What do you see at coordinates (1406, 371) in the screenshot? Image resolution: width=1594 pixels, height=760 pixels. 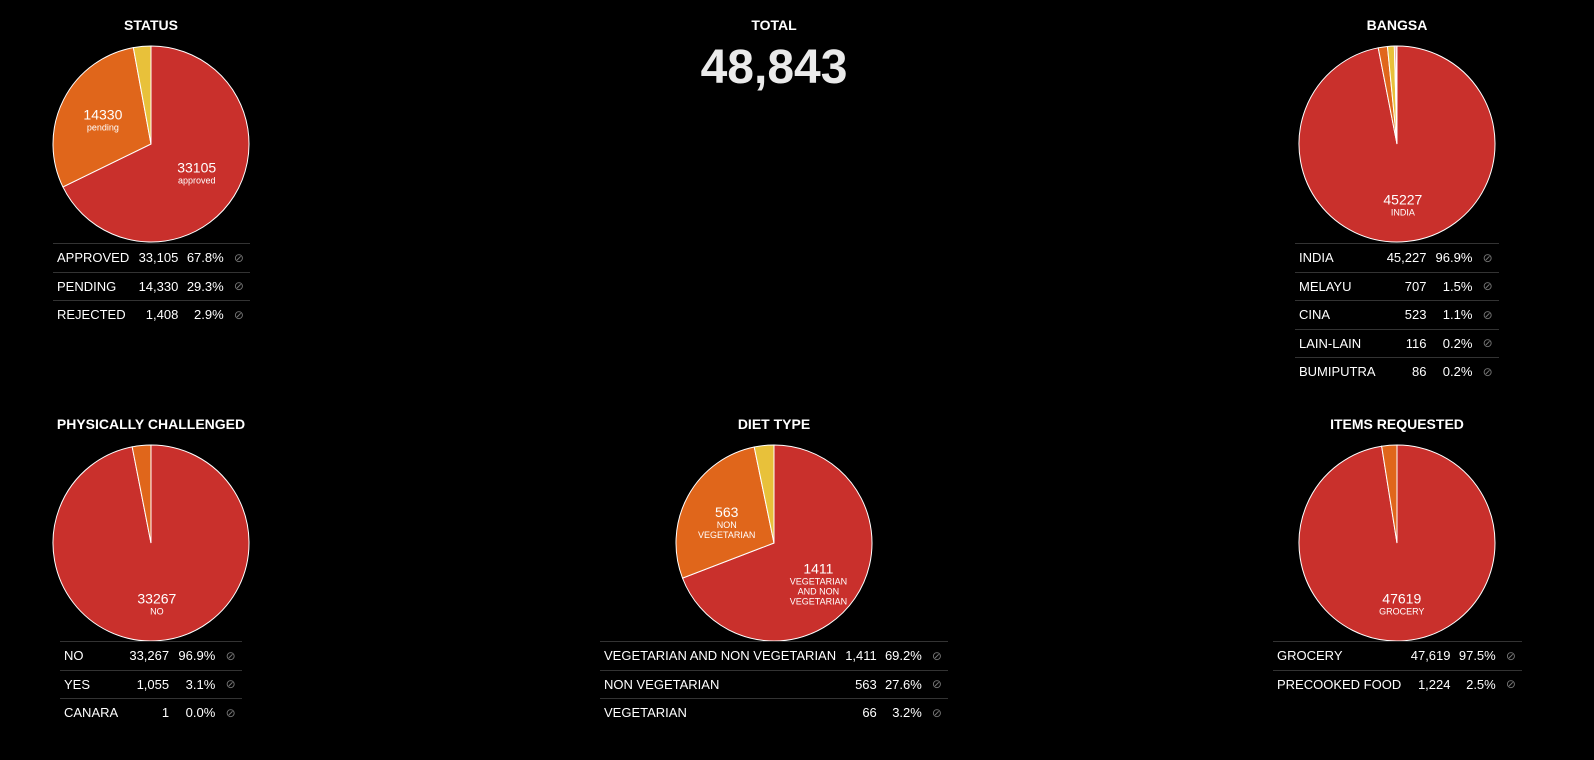 I see `legend-count: 86` at bounding box center [1406, 371].